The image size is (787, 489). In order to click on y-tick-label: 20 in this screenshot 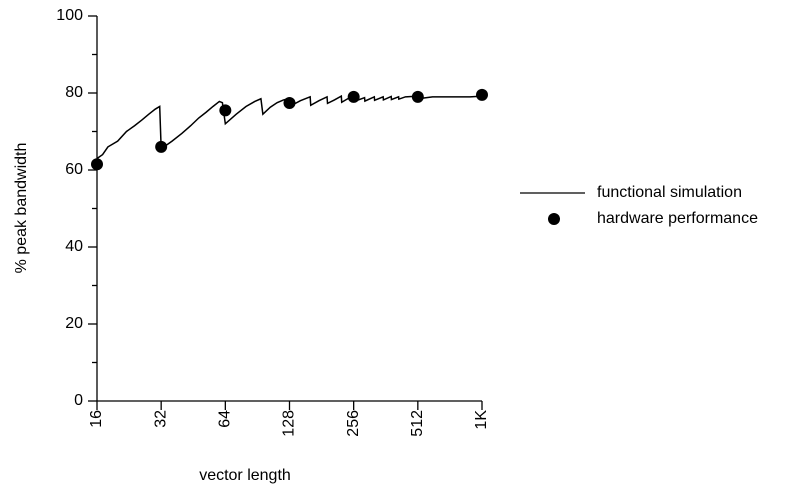, I will do `click(74, 323)`.